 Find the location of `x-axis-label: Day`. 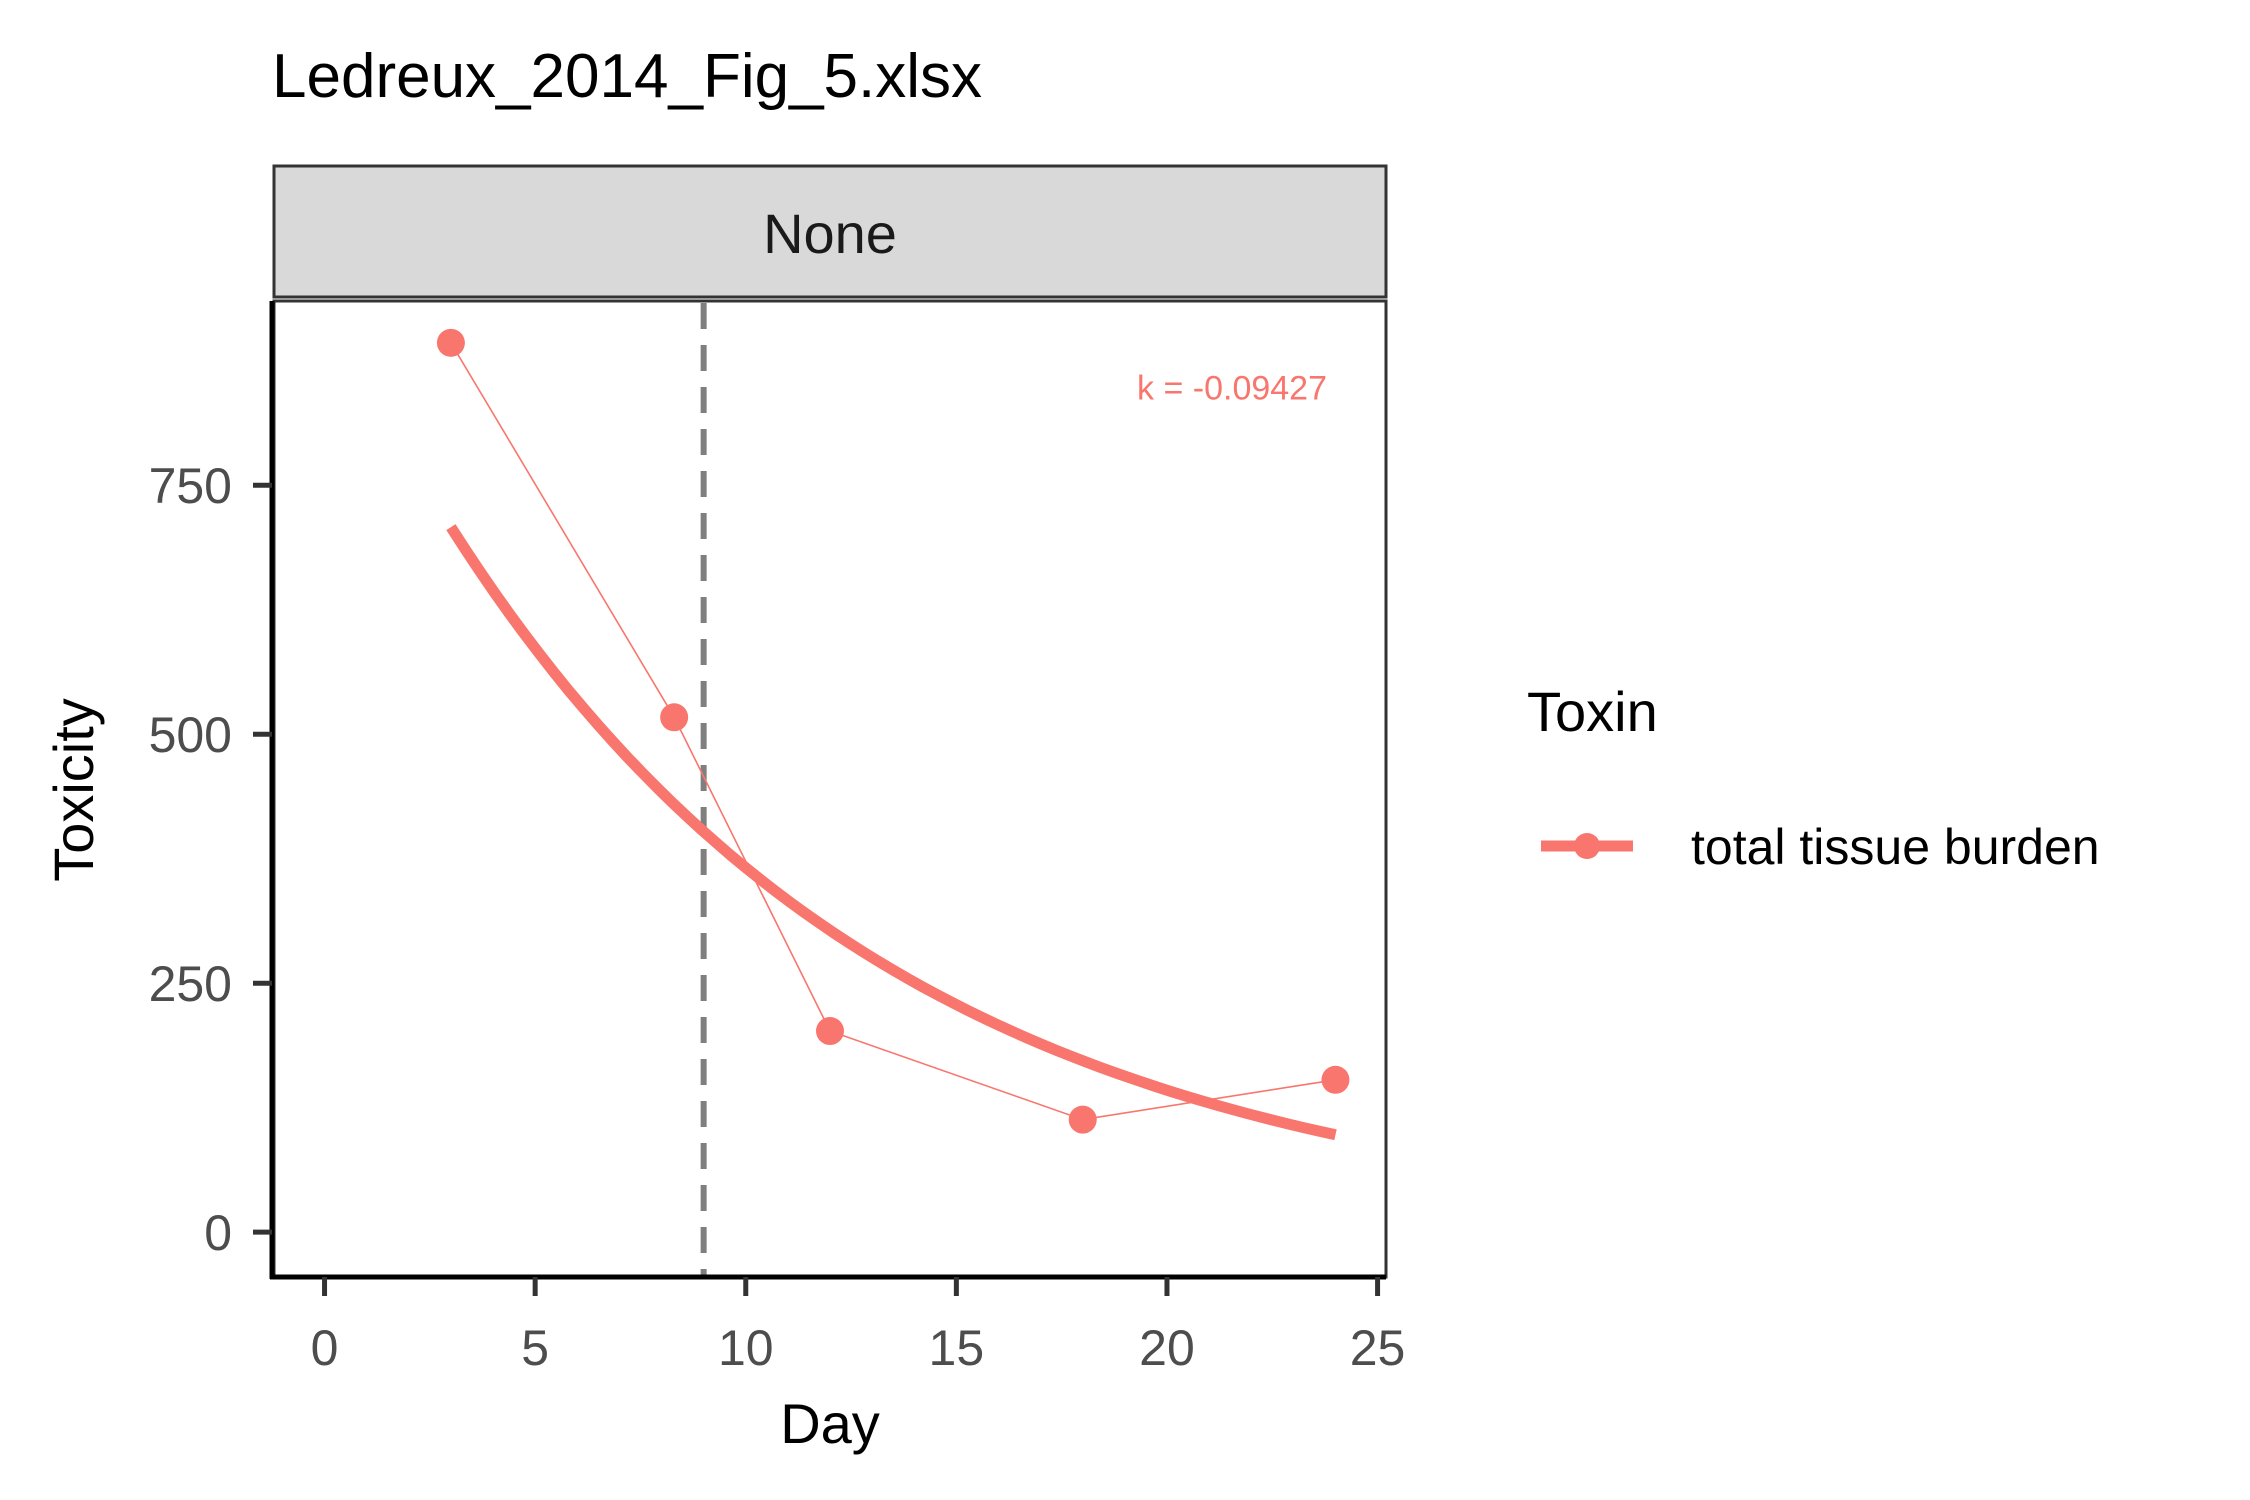

x-axis-label: Day is located at coordinates (830, 1423).